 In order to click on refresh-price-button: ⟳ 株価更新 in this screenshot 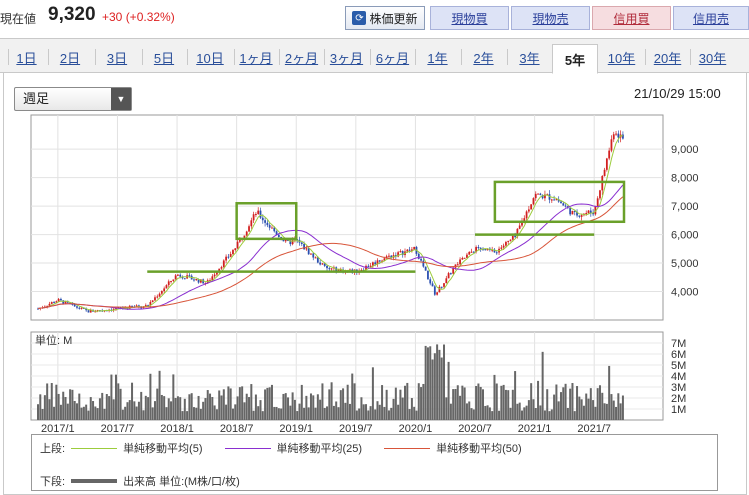, I will do `click(385, 18)`.